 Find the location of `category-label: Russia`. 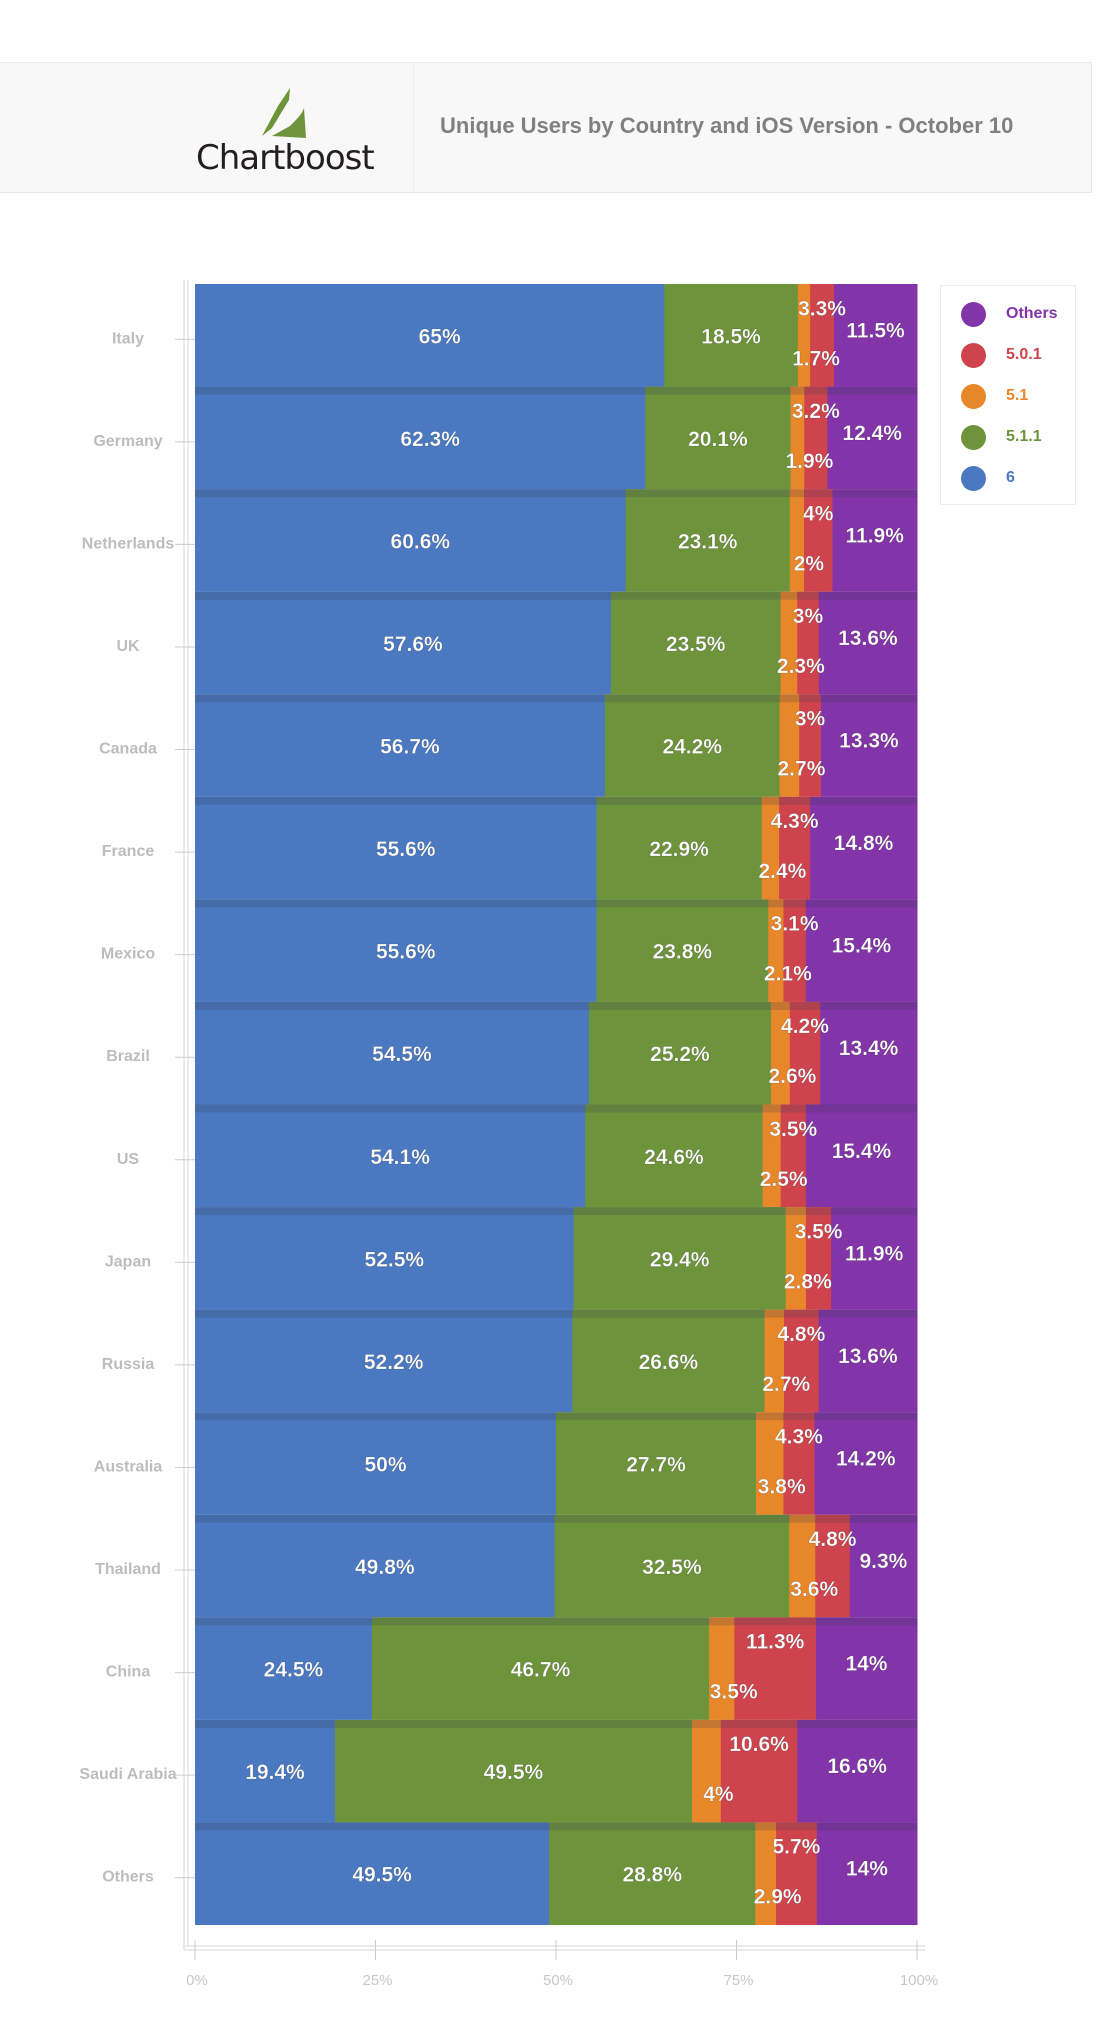

category-label: Russia is located at coordinates (128, 1364).